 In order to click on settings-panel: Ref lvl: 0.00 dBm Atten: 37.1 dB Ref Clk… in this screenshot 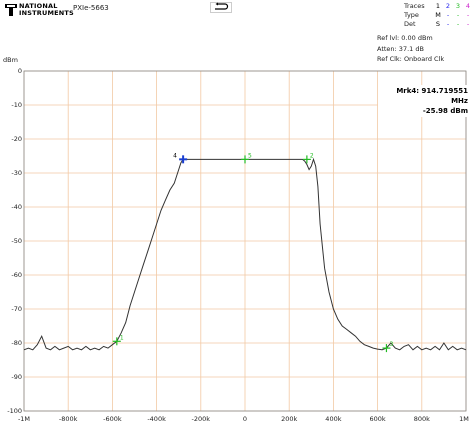, I will do `click(410, 49)`.